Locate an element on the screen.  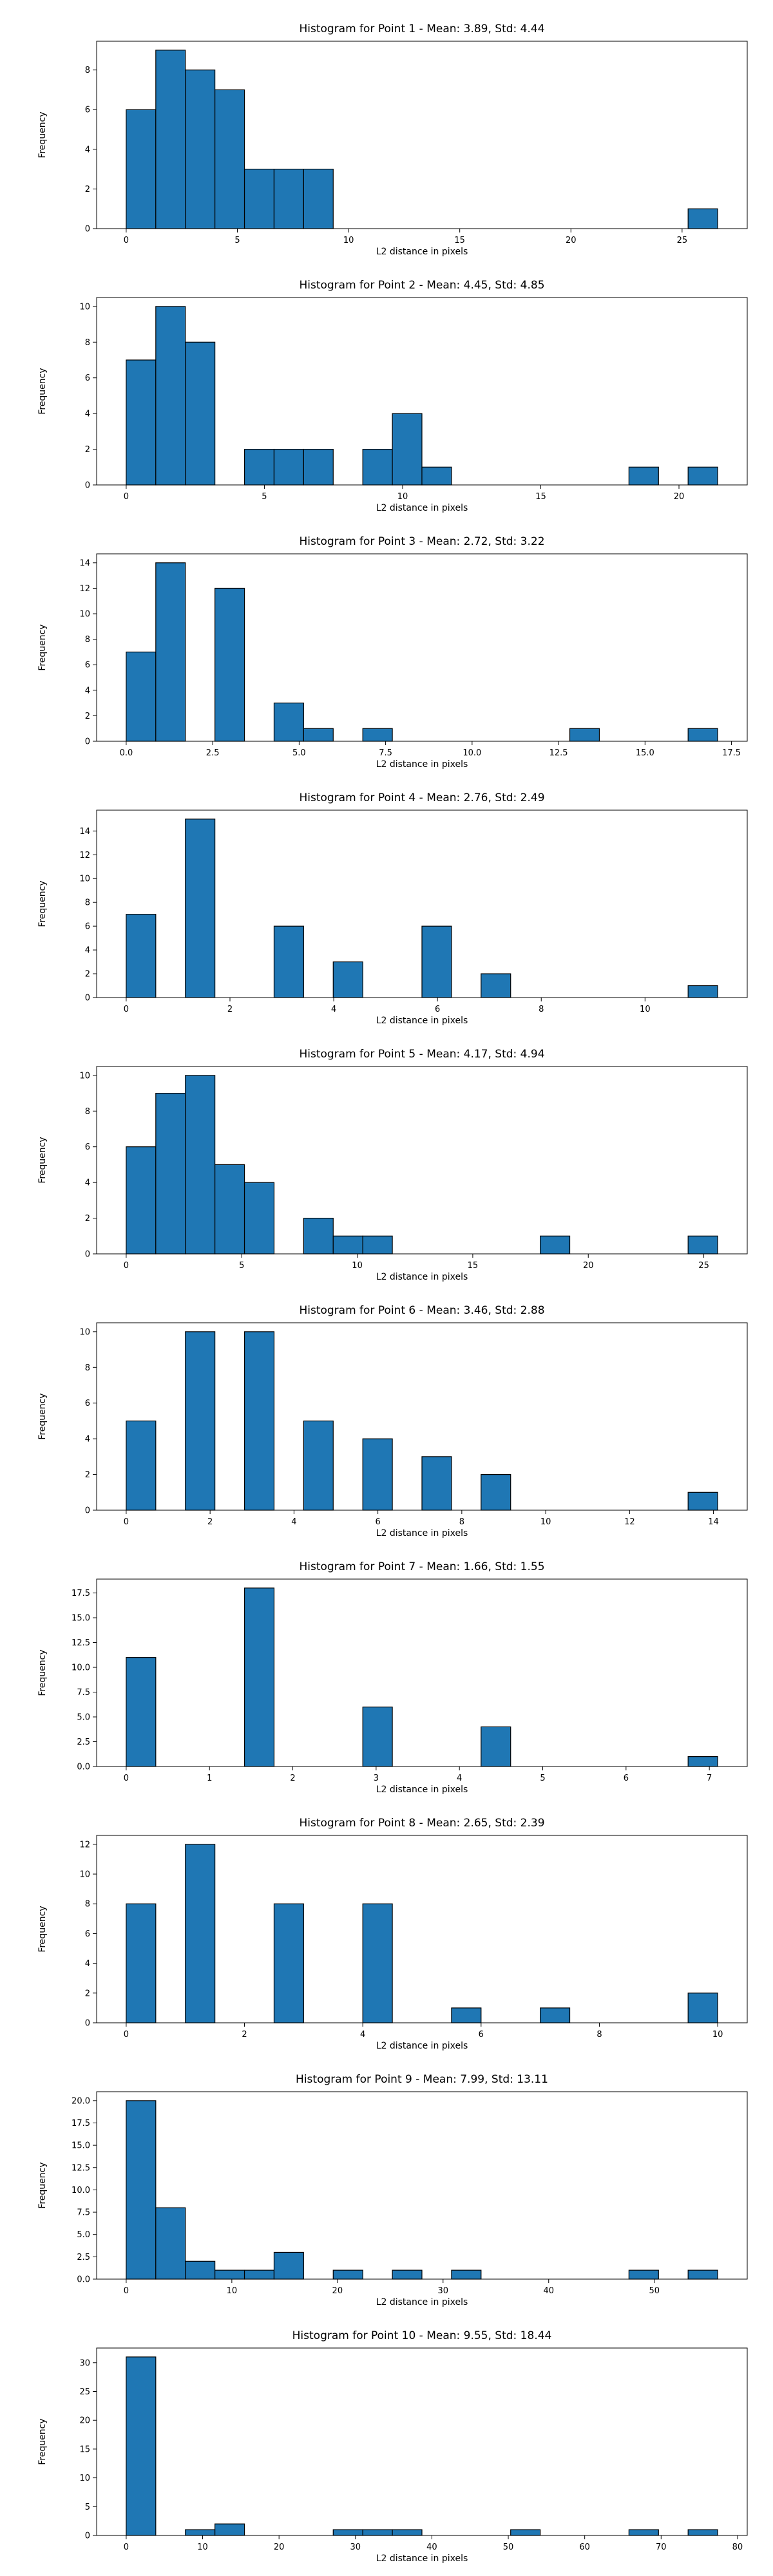
y-tick-label: 10.0 is located at coordinates (81, 2190).